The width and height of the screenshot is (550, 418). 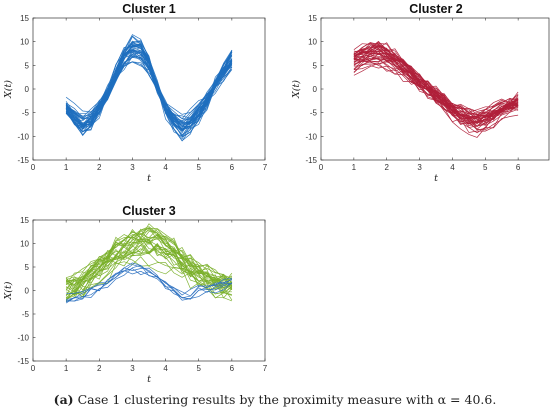 What do you see at coordinates (436, 9) in the screenshot?
I see `chart-title: Cluster 2` at bounding box center [436, 9].